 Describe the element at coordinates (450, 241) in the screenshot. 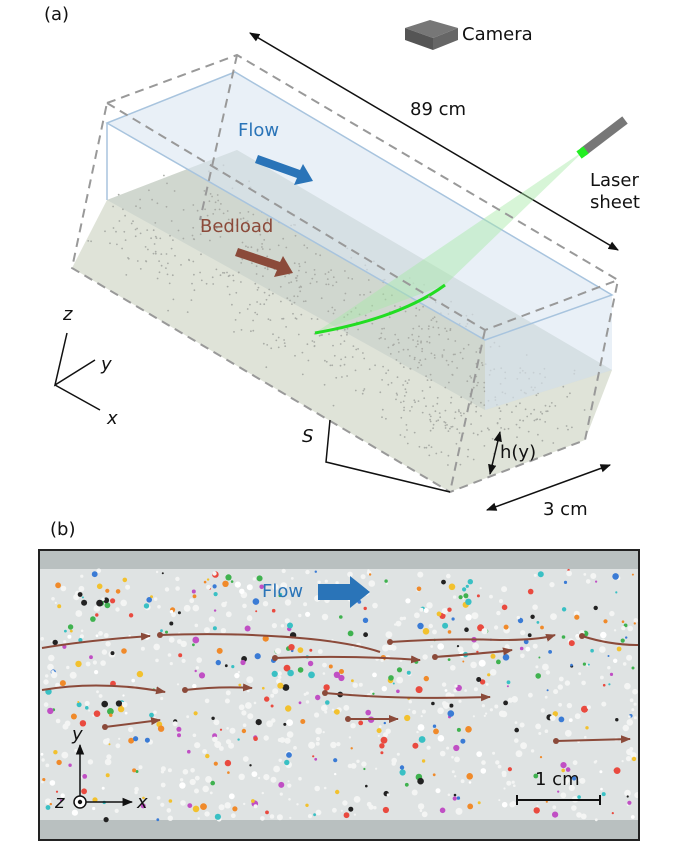

I see `laser-sheet` at that location.